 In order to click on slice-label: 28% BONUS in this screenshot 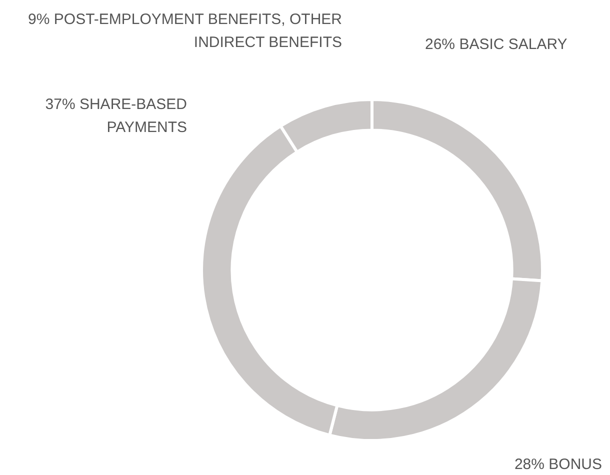, I will do `click(558, 465)`.